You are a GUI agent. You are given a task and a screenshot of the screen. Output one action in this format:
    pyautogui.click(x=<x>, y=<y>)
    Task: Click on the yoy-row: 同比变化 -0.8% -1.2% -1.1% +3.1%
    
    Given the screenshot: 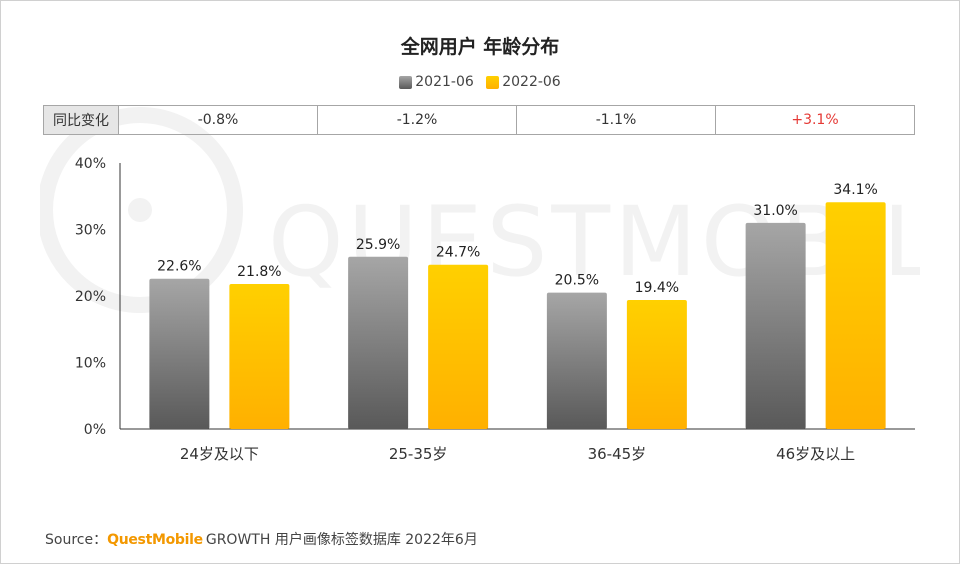 What is the action you would take?
    pyautogui.click(x=479, y=120)
    